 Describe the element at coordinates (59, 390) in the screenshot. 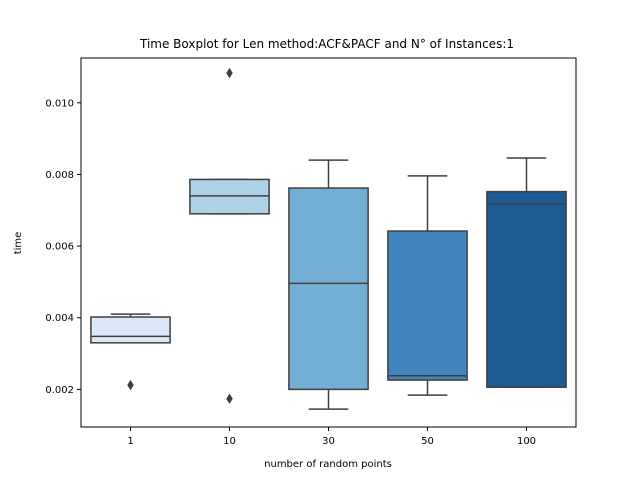

I see `y-tick-label: 0.002` at that location.